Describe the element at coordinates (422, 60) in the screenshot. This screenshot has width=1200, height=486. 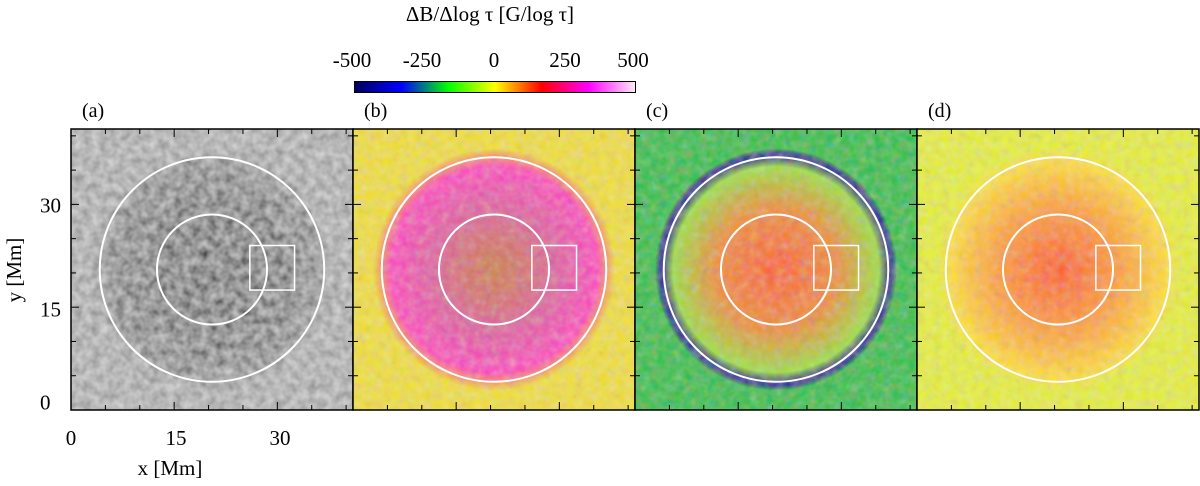
I see `colorbar-tick: -250` at that location.